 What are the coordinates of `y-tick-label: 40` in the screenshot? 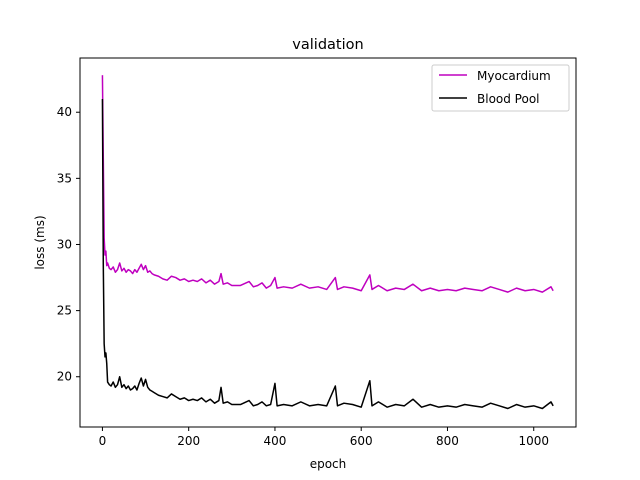 It's located at (64, 112).